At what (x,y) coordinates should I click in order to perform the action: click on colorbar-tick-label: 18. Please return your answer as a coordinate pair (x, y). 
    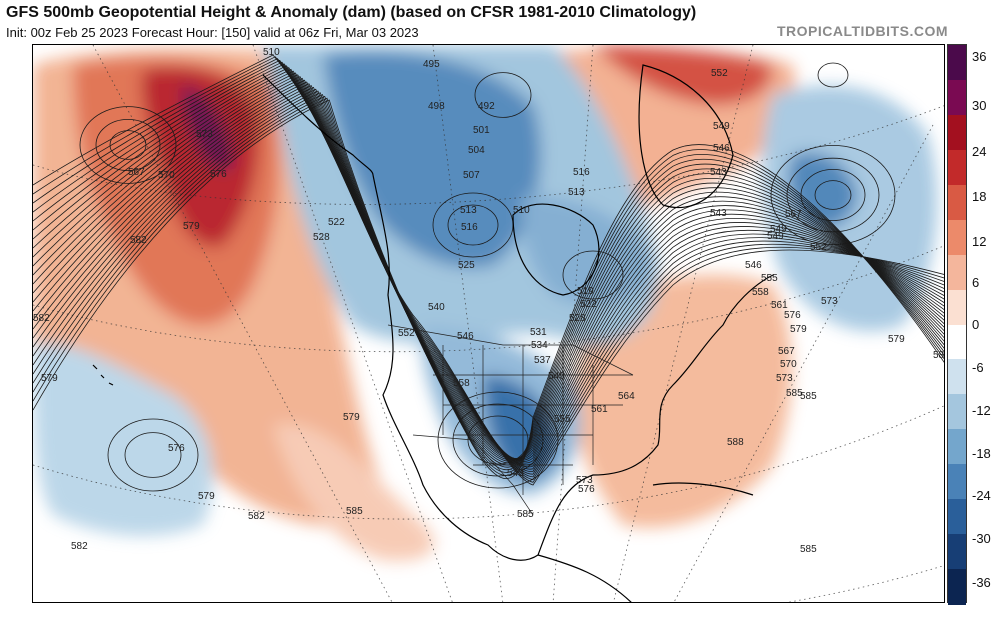
    Looking at the image, I should click on (979, 196).